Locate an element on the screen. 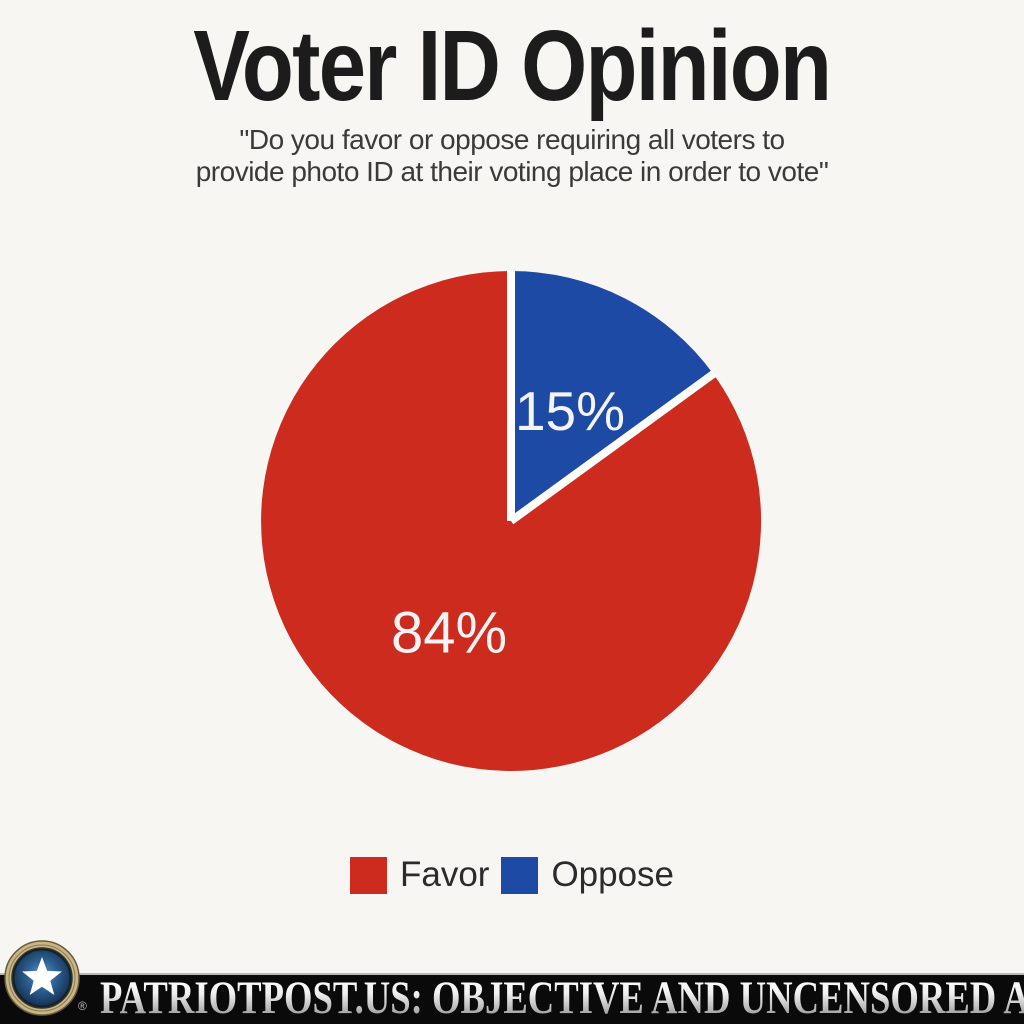 The image size is (1024, 1024). legend-swatch-oppose is located at coordinates (520, 875).